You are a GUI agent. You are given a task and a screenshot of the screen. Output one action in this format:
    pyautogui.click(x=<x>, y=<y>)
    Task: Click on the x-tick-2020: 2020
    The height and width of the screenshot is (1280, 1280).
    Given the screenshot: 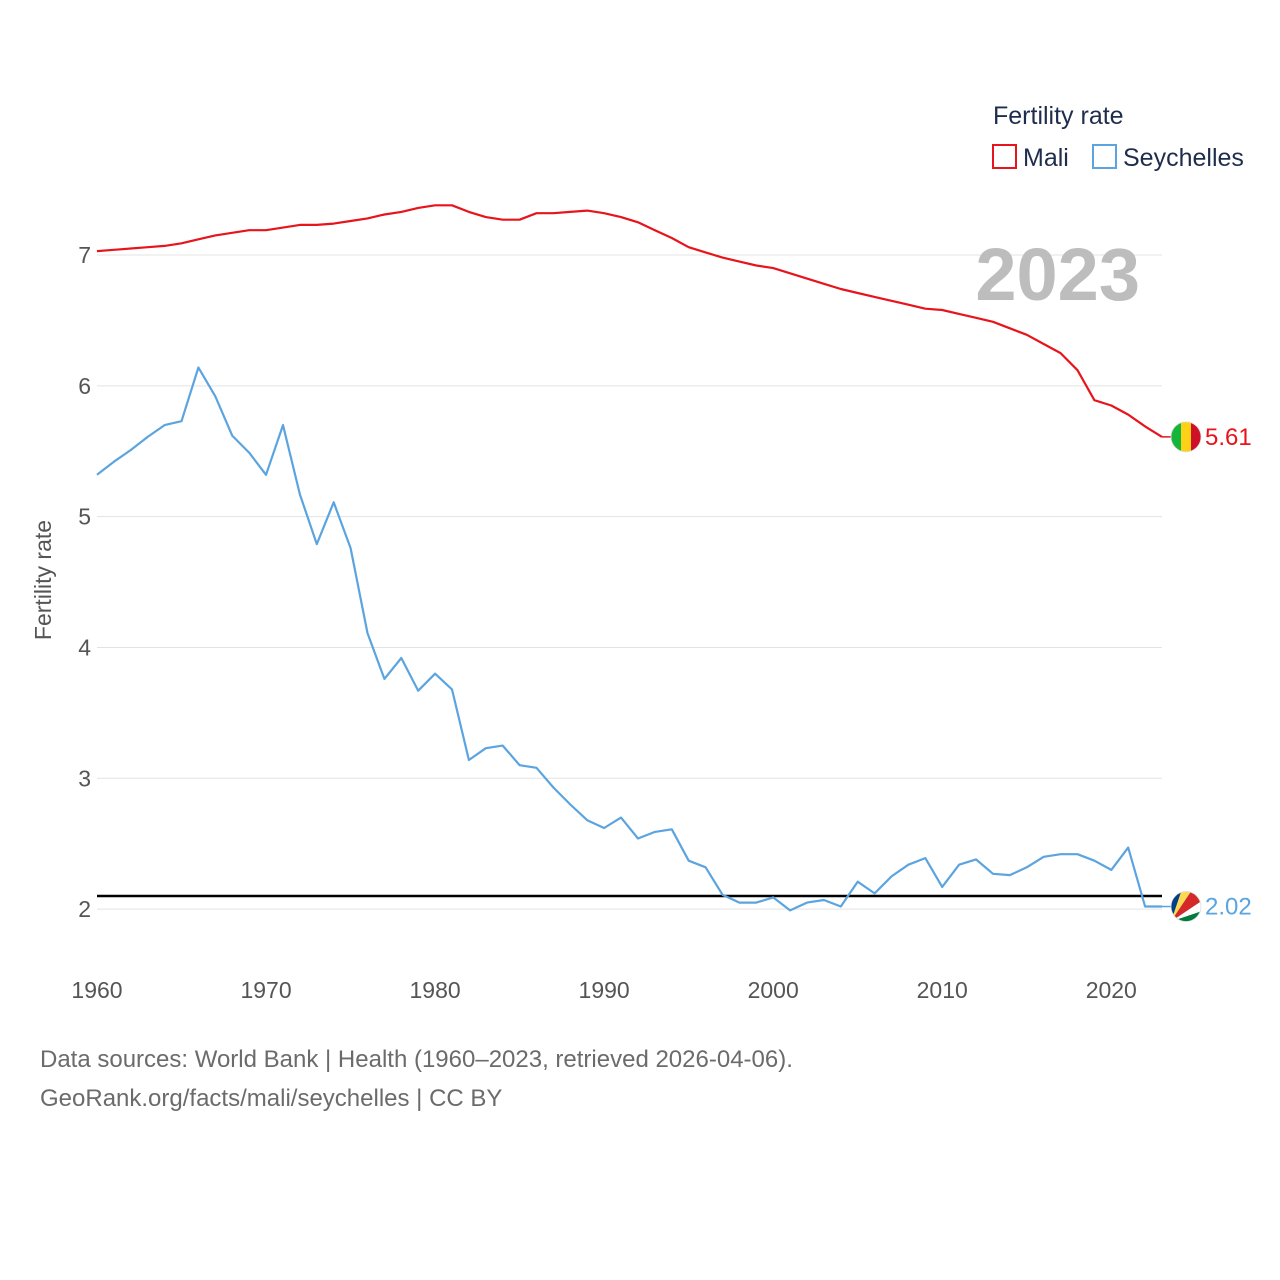 What is the action you would take?
    pyautogui.click(x=1111, y=990)
    